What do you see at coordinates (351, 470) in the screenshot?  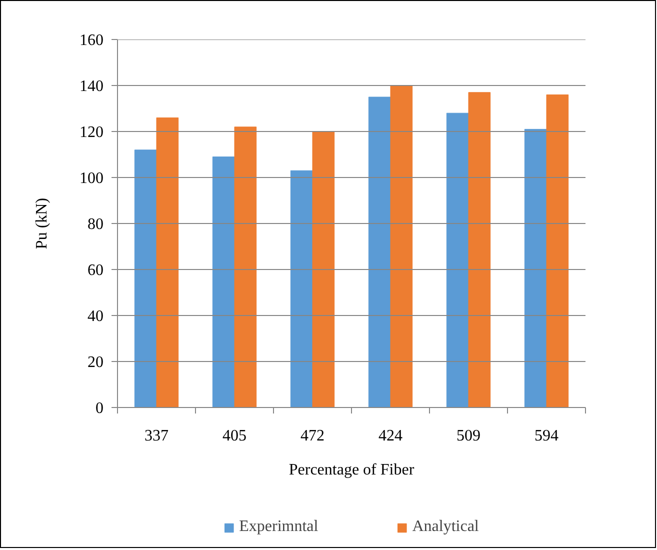 I see `x-axis-title: Percentage of Fiber` at bounding box center [351, 470].